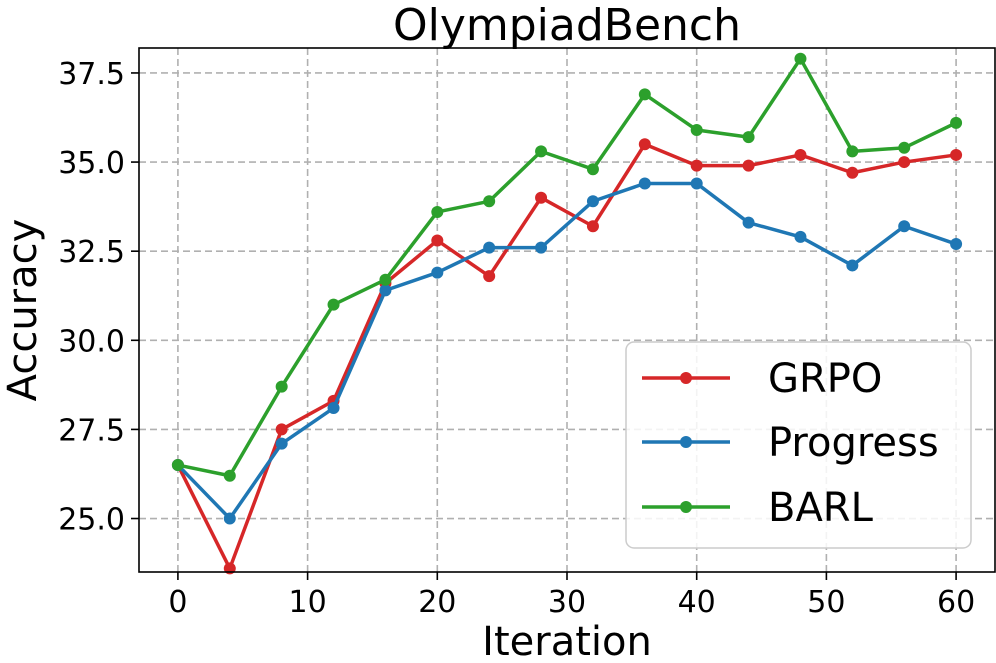 Image resolution: width=996 pixels, height=663 pixels. I want to click on legend-item-barl: BARL, so click(758, 508).